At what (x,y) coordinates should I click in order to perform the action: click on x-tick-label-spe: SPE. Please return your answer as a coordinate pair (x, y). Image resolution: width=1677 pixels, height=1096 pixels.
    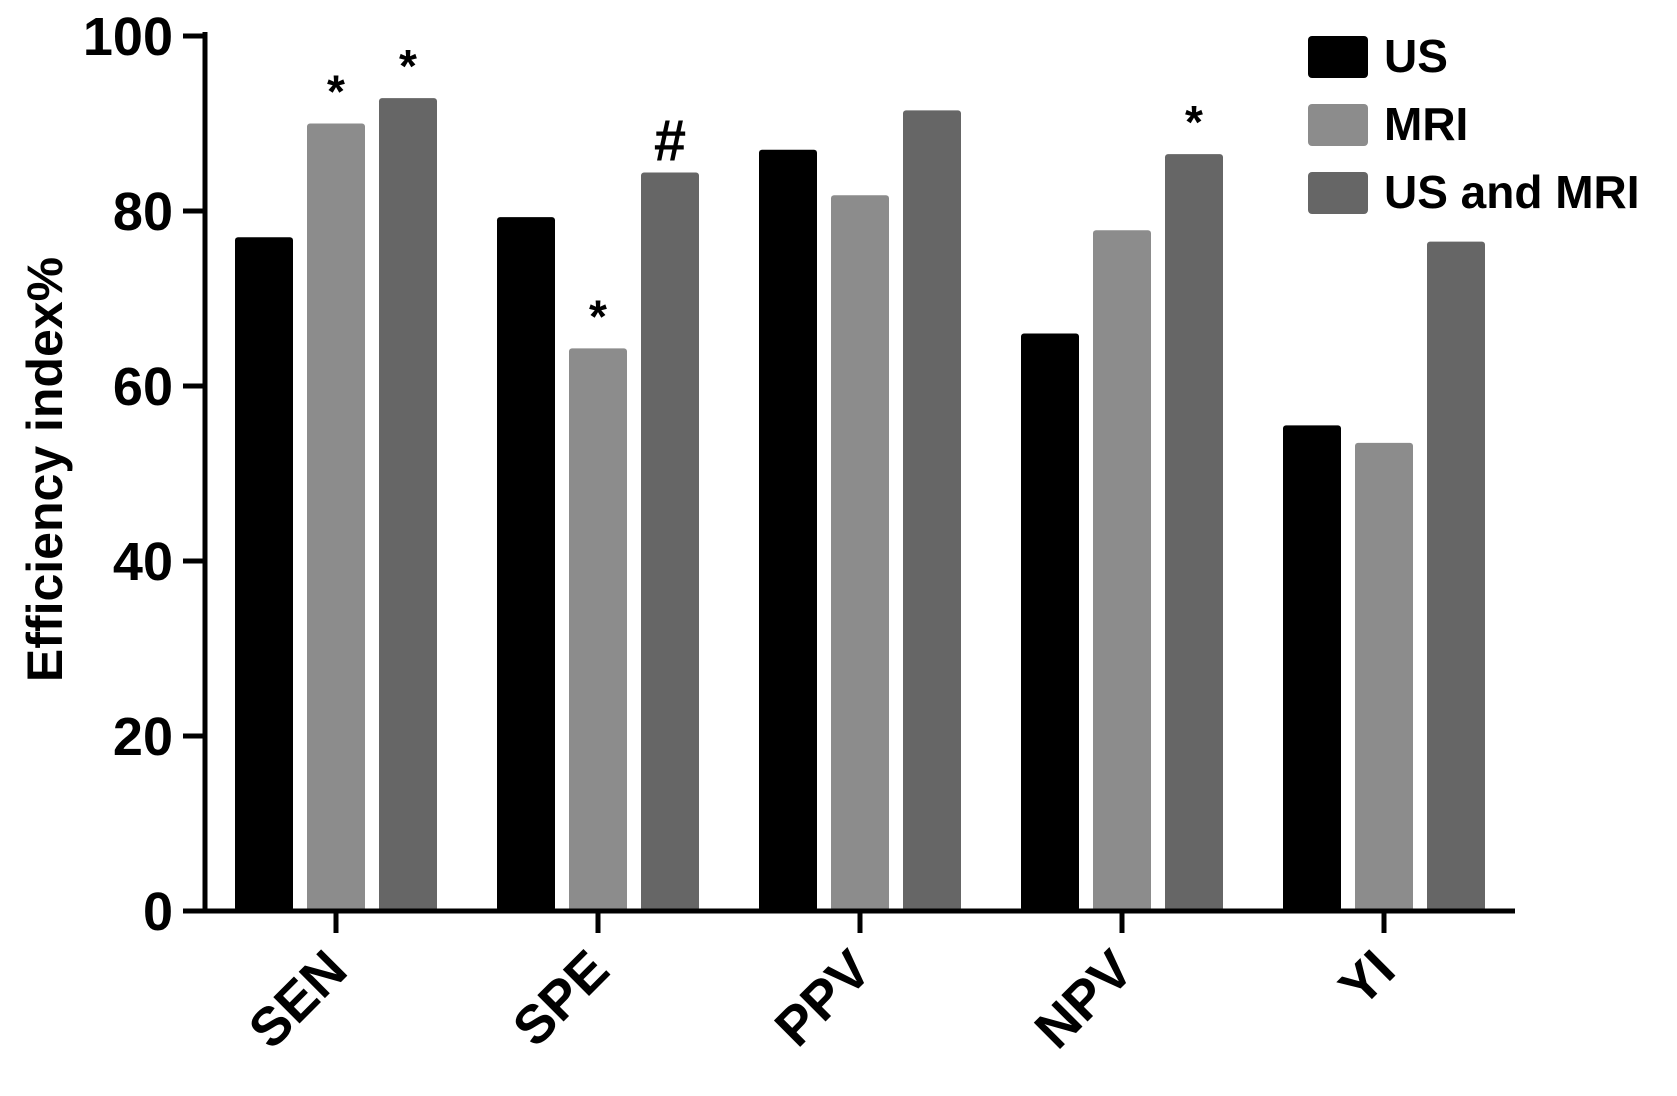
    Looking at the image, I should click on (561, 998).